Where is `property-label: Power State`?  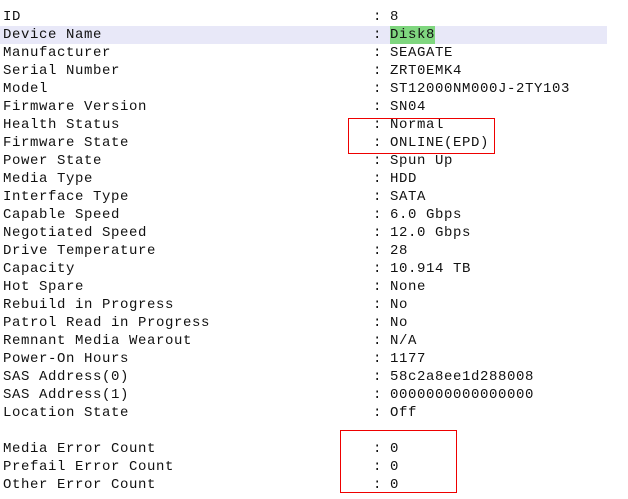 property-label: Power State is located at coordinates (53, 161).